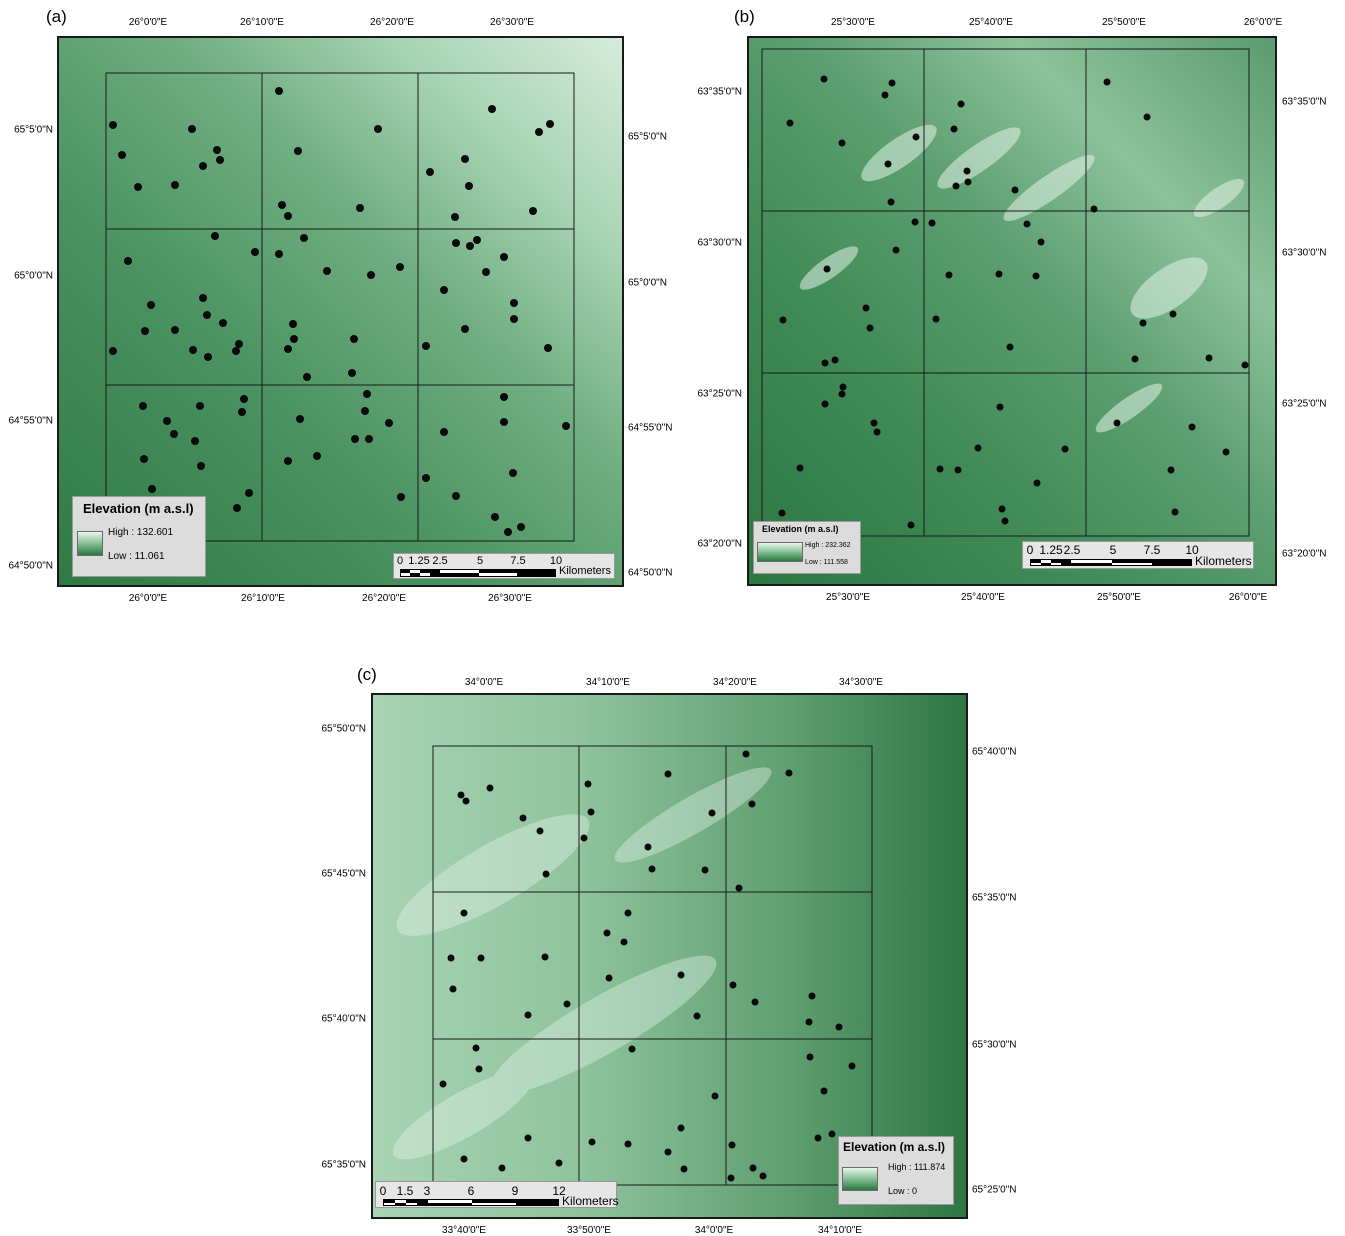 The height and width of the screenshot is (1236, 1345). What do you see at coordinates (515, 1191) in the screenshot?
I see `scale-label: 9` at bounding box center [515, 1191].